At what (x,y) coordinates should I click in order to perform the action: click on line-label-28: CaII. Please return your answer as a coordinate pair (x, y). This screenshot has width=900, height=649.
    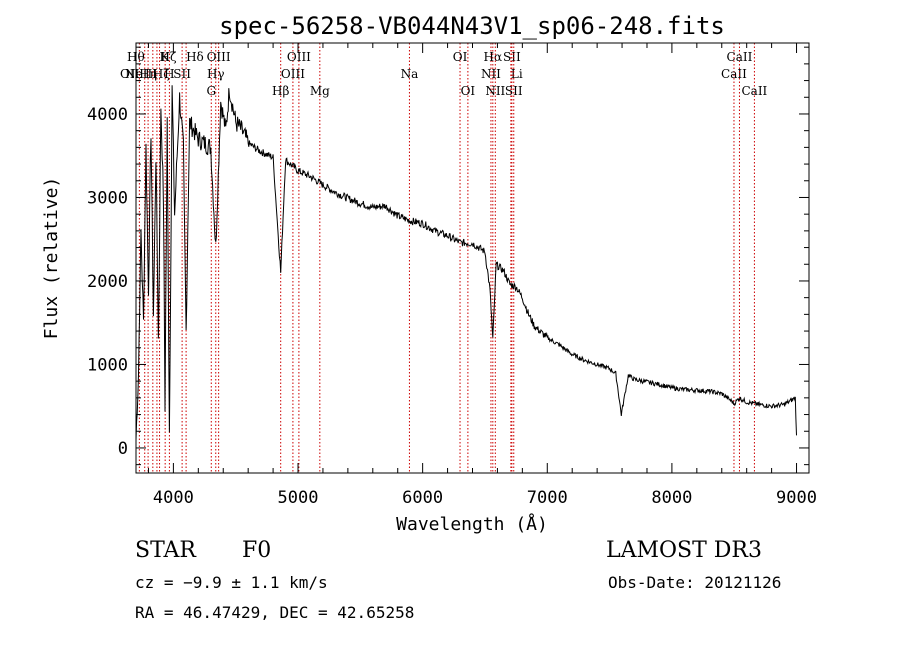
    Looking at the image, I should click on (754, 91).